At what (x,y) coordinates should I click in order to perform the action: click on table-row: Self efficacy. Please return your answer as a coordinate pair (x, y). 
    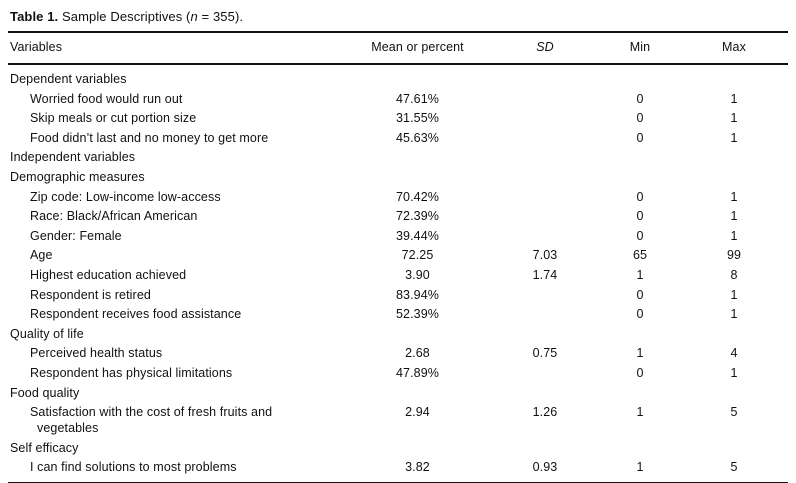
    Looking at the image, I should click on (398, 448).